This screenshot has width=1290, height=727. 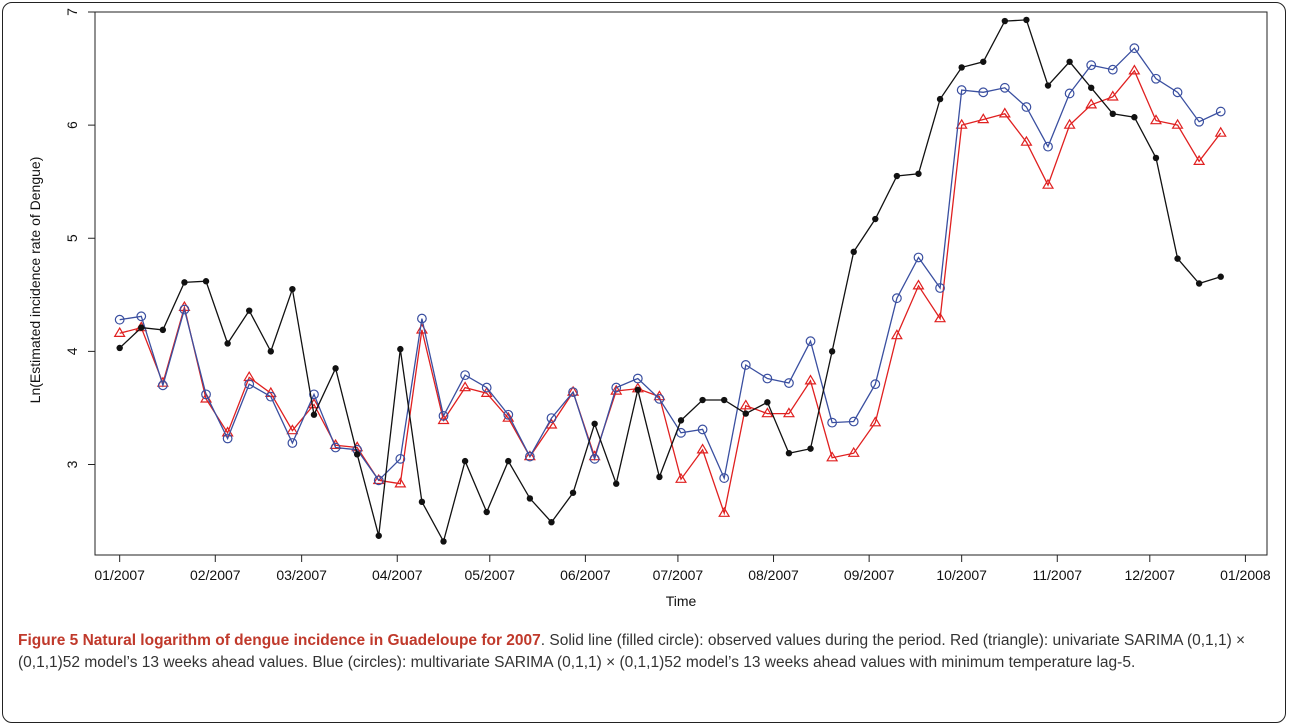 I want to click on x-tick-label: 09/2007, so click(x=869, y=575).